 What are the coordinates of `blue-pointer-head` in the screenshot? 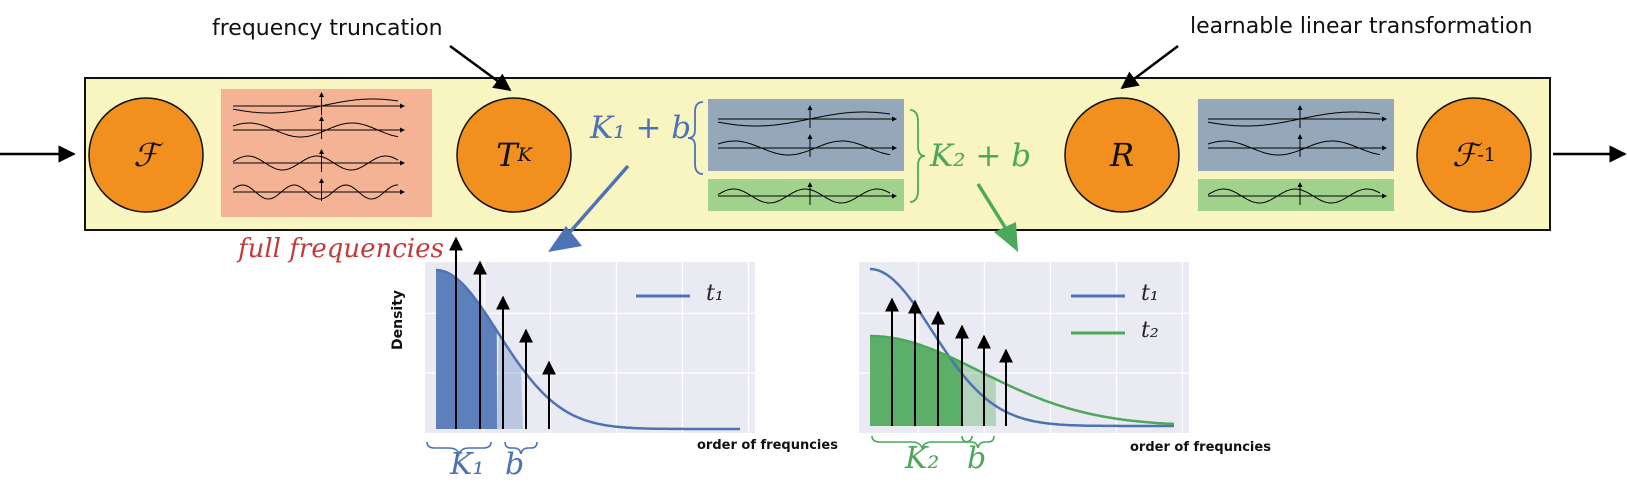 It's located at (565, 239).